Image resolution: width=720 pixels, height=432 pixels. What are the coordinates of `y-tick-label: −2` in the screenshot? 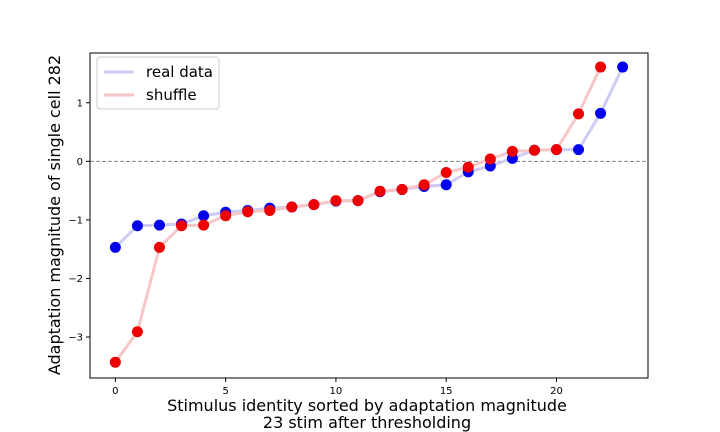 It's located at (75, 279).